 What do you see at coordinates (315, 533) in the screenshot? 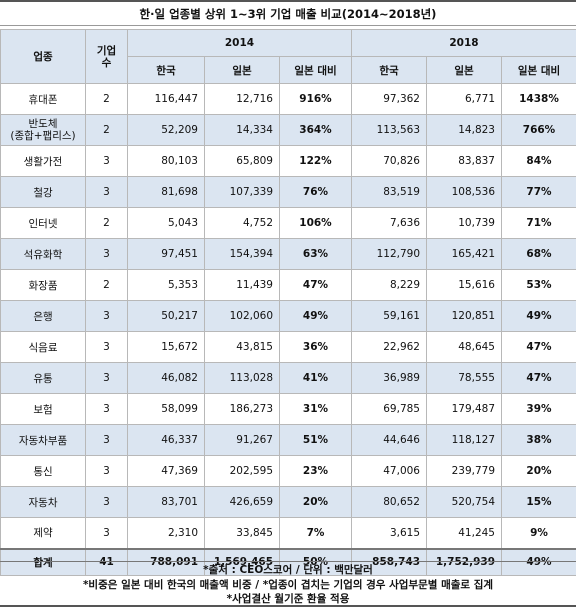
I see `ratio-2014-cell: 7%` at bounding box center [315, 533].